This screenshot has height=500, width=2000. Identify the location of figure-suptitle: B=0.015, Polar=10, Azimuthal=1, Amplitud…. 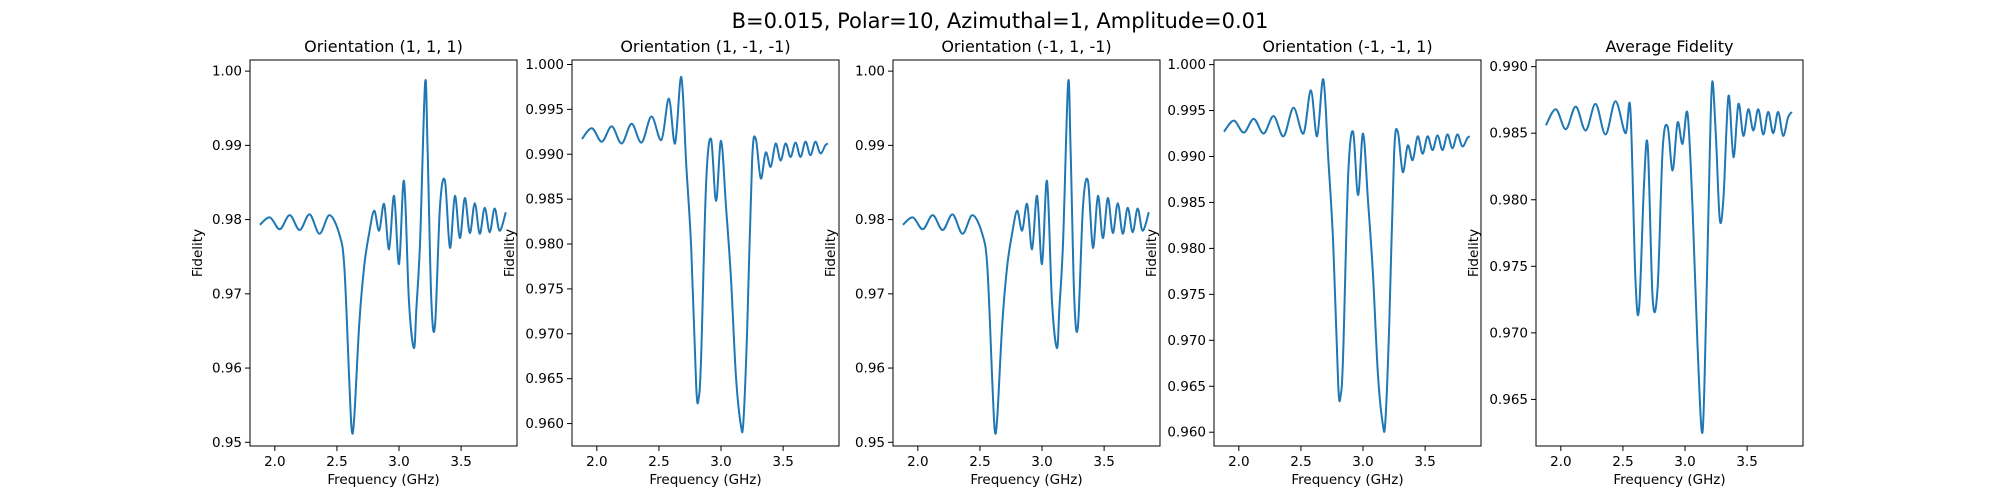
(1000, 21).